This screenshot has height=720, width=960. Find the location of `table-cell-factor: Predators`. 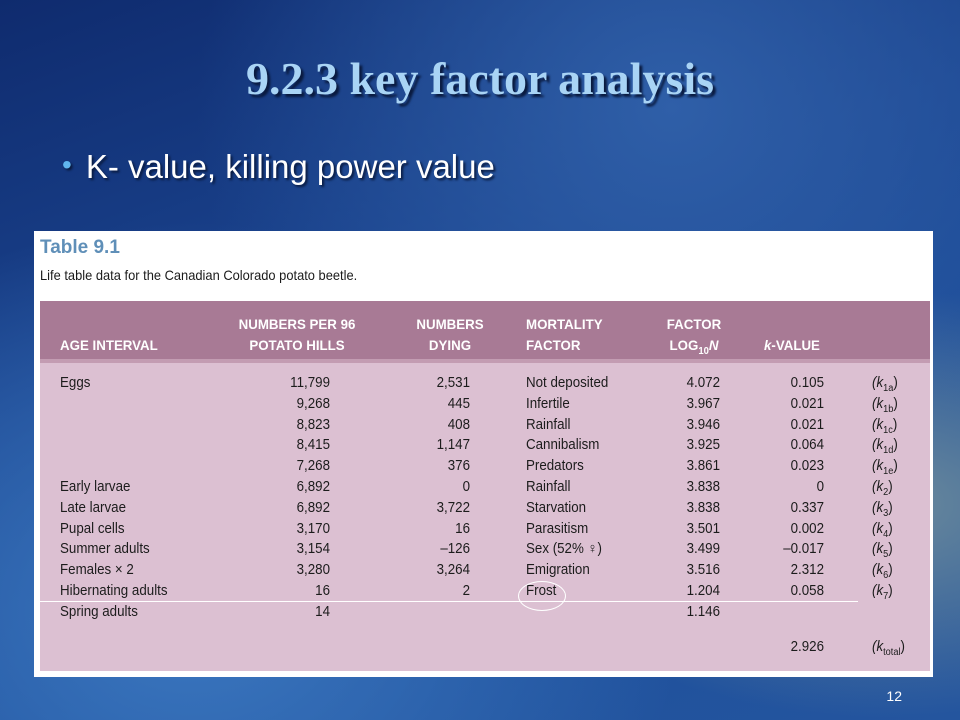

table-cell-factor: Predators is located at coordinates (555, 466).